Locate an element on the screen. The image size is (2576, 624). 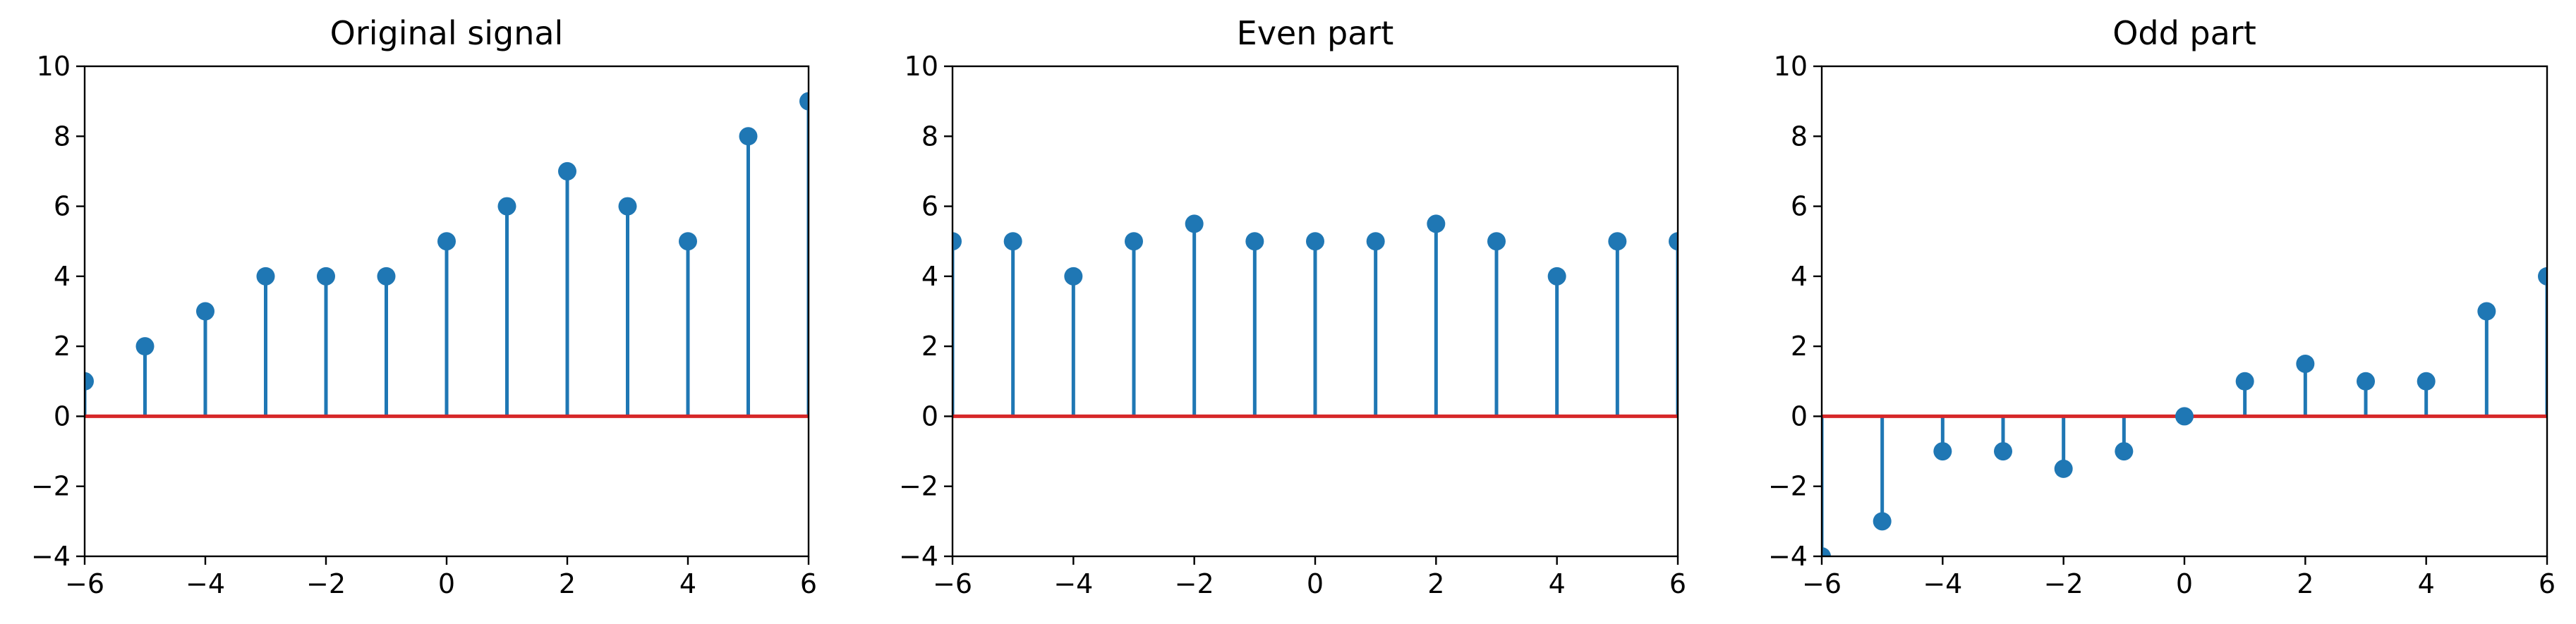
chart-title: Even part is located at coordinates (1315, 33).